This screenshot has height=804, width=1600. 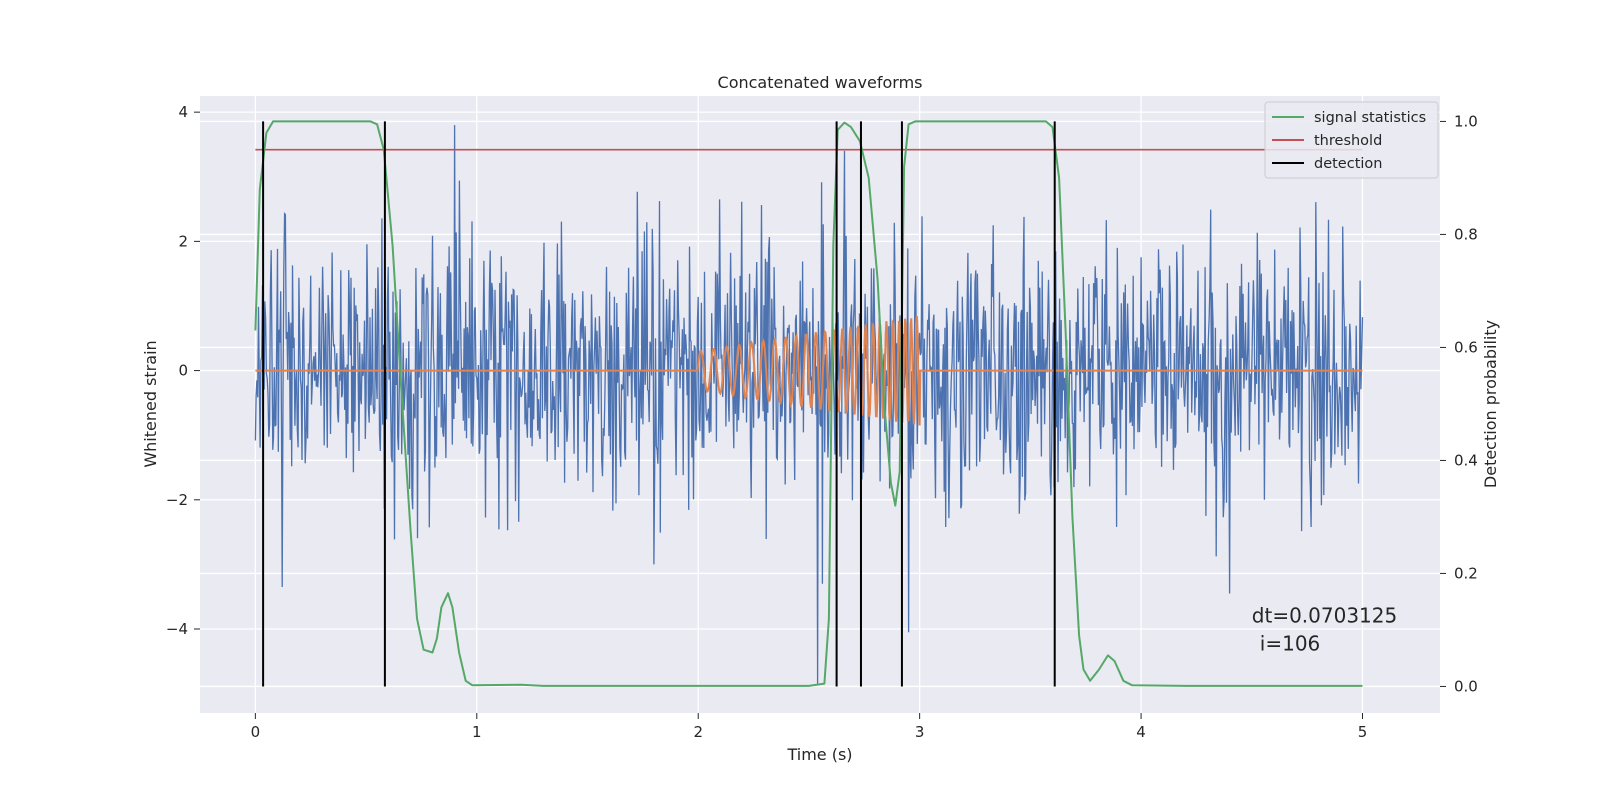 What do you see at coordinates (1290, 644) in the screenshot?
I see `annotation-text: i=106` at bounding box center [1290, 644].